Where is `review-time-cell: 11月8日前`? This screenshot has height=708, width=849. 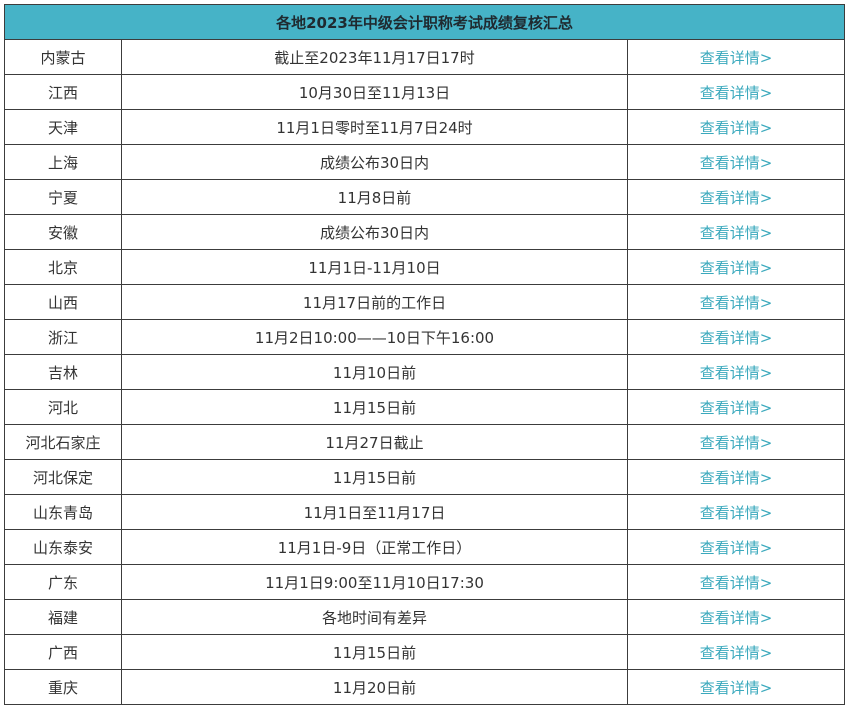
review-time-cell: 11月8日前 is located at coordinates (374, 197).